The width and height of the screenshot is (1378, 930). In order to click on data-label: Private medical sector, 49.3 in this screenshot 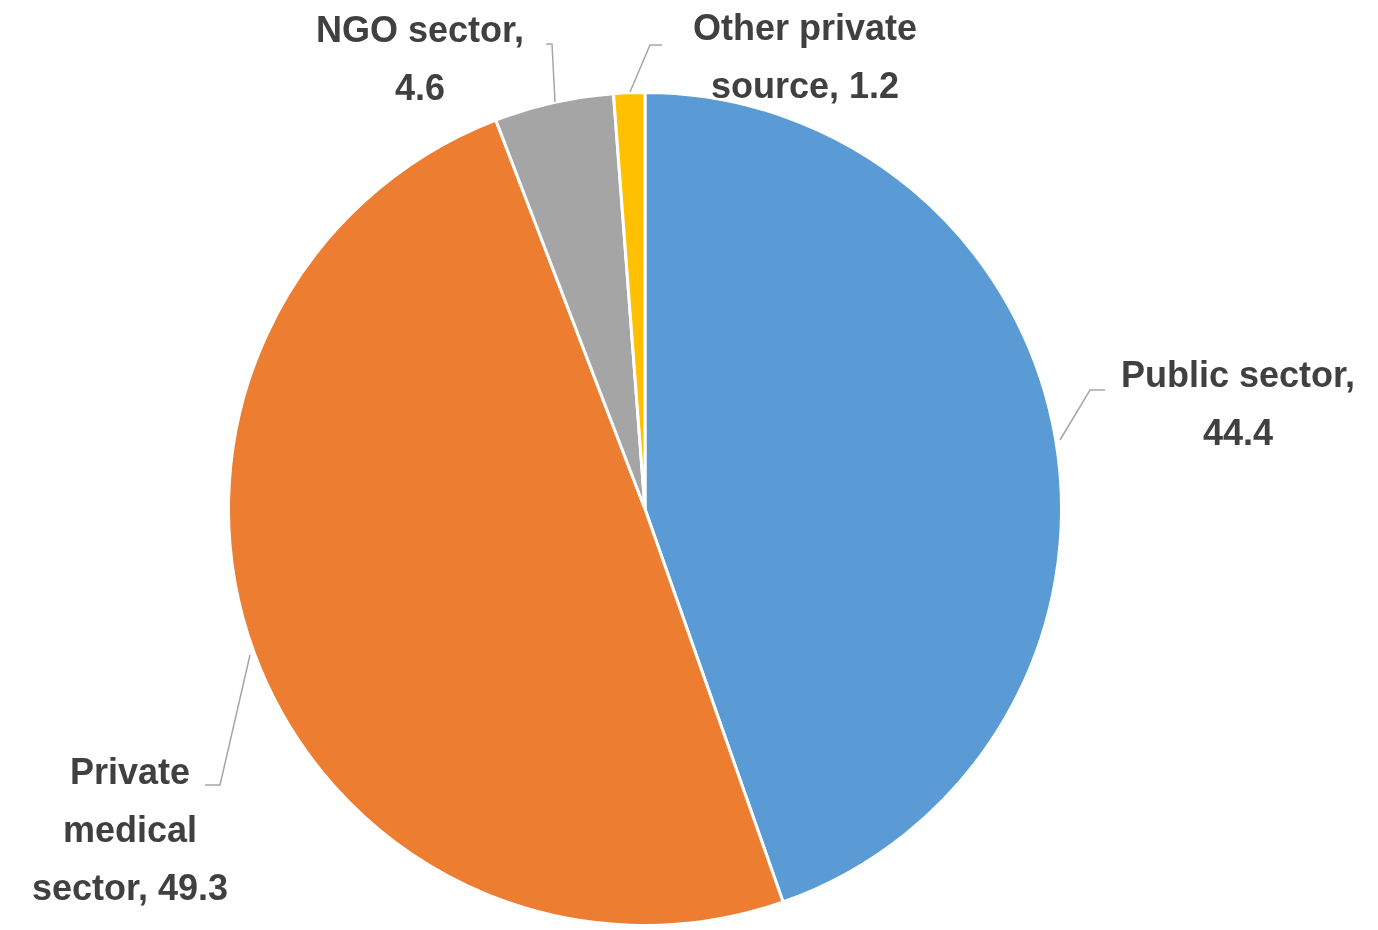, I will do `click(130, 830)`.